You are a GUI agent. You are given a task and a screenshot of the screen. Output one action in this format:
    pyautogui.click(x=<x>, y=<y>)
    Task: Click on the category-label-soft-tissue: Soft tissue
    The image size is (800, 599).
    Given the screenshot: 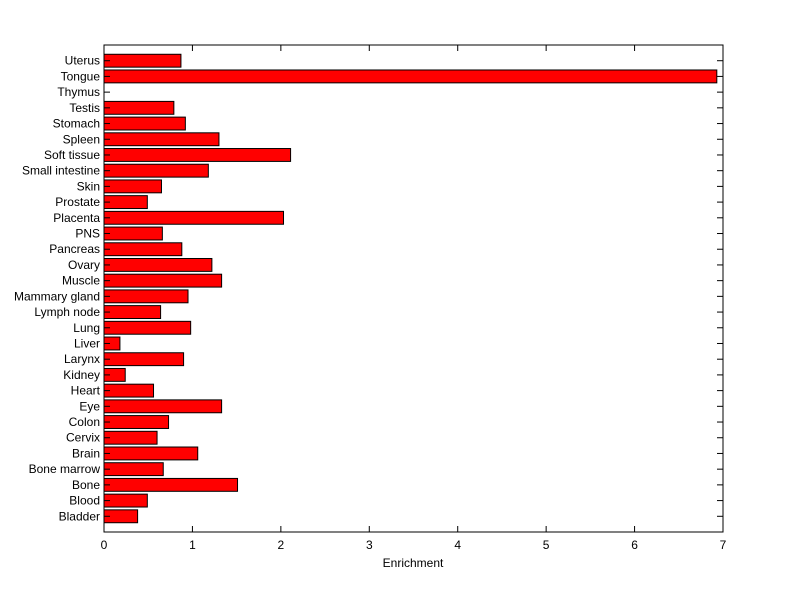 What is the action you would take?
    pyautogui.click(x=72, y=155)
    